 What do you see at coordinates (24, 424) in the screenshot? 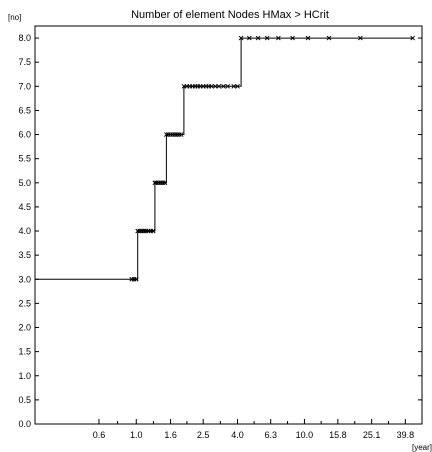
I see `y-tick-label: 0.0` at bounding box center [24, 424].